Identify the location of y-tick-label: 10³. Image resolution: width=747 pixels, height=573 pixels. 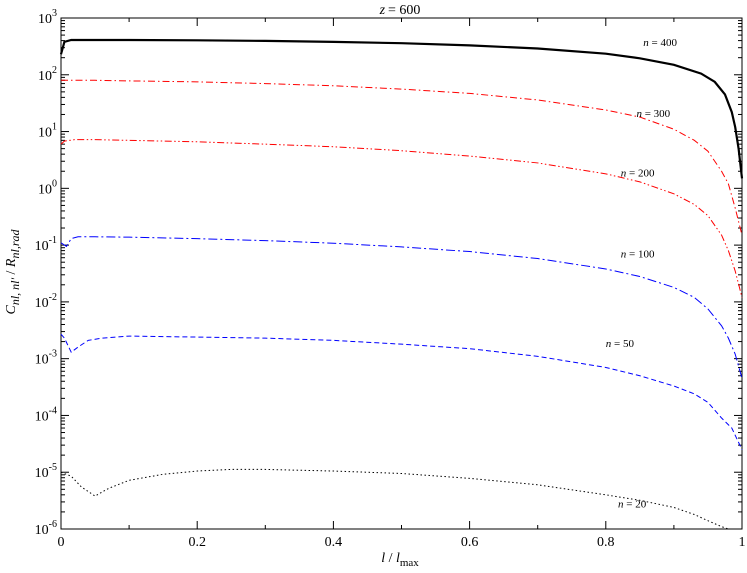
(47, 17).